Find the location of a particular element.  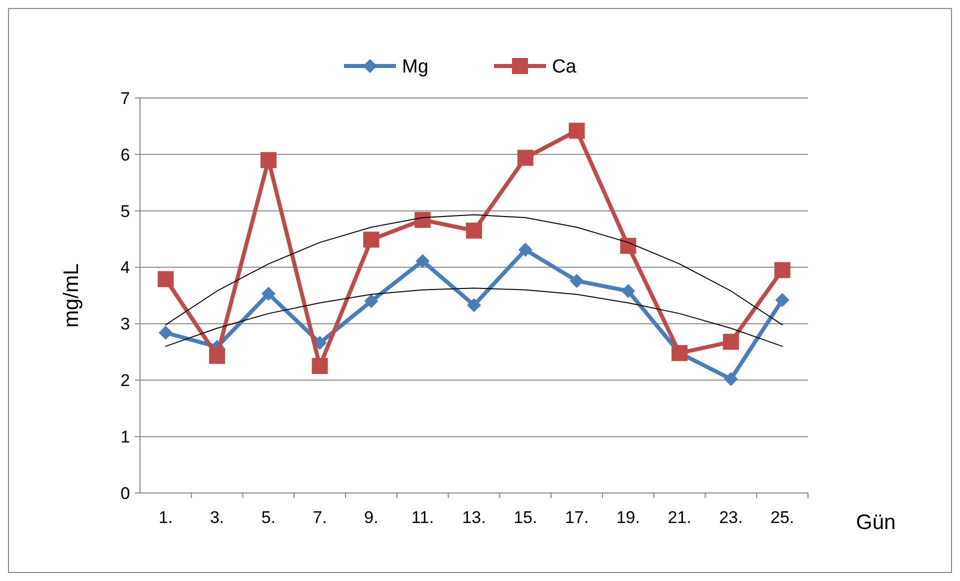

x-tick-label: 5. is located at coordinates (268, 517).